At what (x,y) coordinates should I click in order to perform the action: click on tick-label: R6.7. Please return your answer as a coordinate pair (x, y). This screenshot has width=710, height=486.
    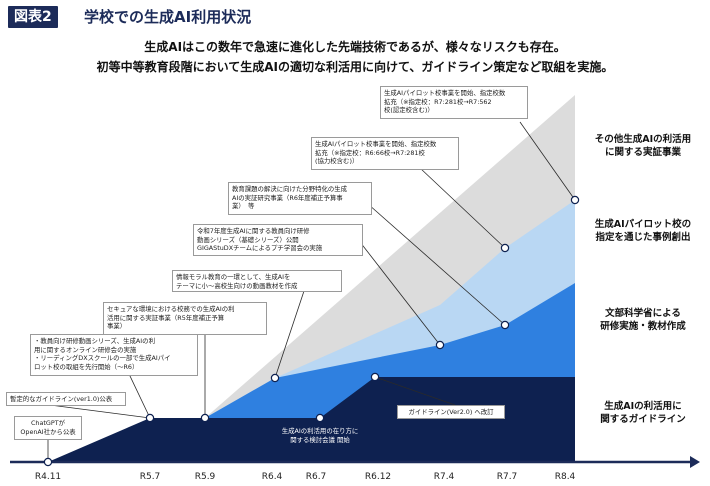
    Looking at the image, I should click on (316, 477).